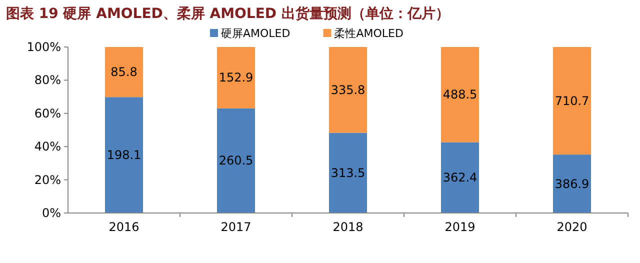 The image size is (640, 263). I want to click on annotation: 386.9, so click(572, 183).